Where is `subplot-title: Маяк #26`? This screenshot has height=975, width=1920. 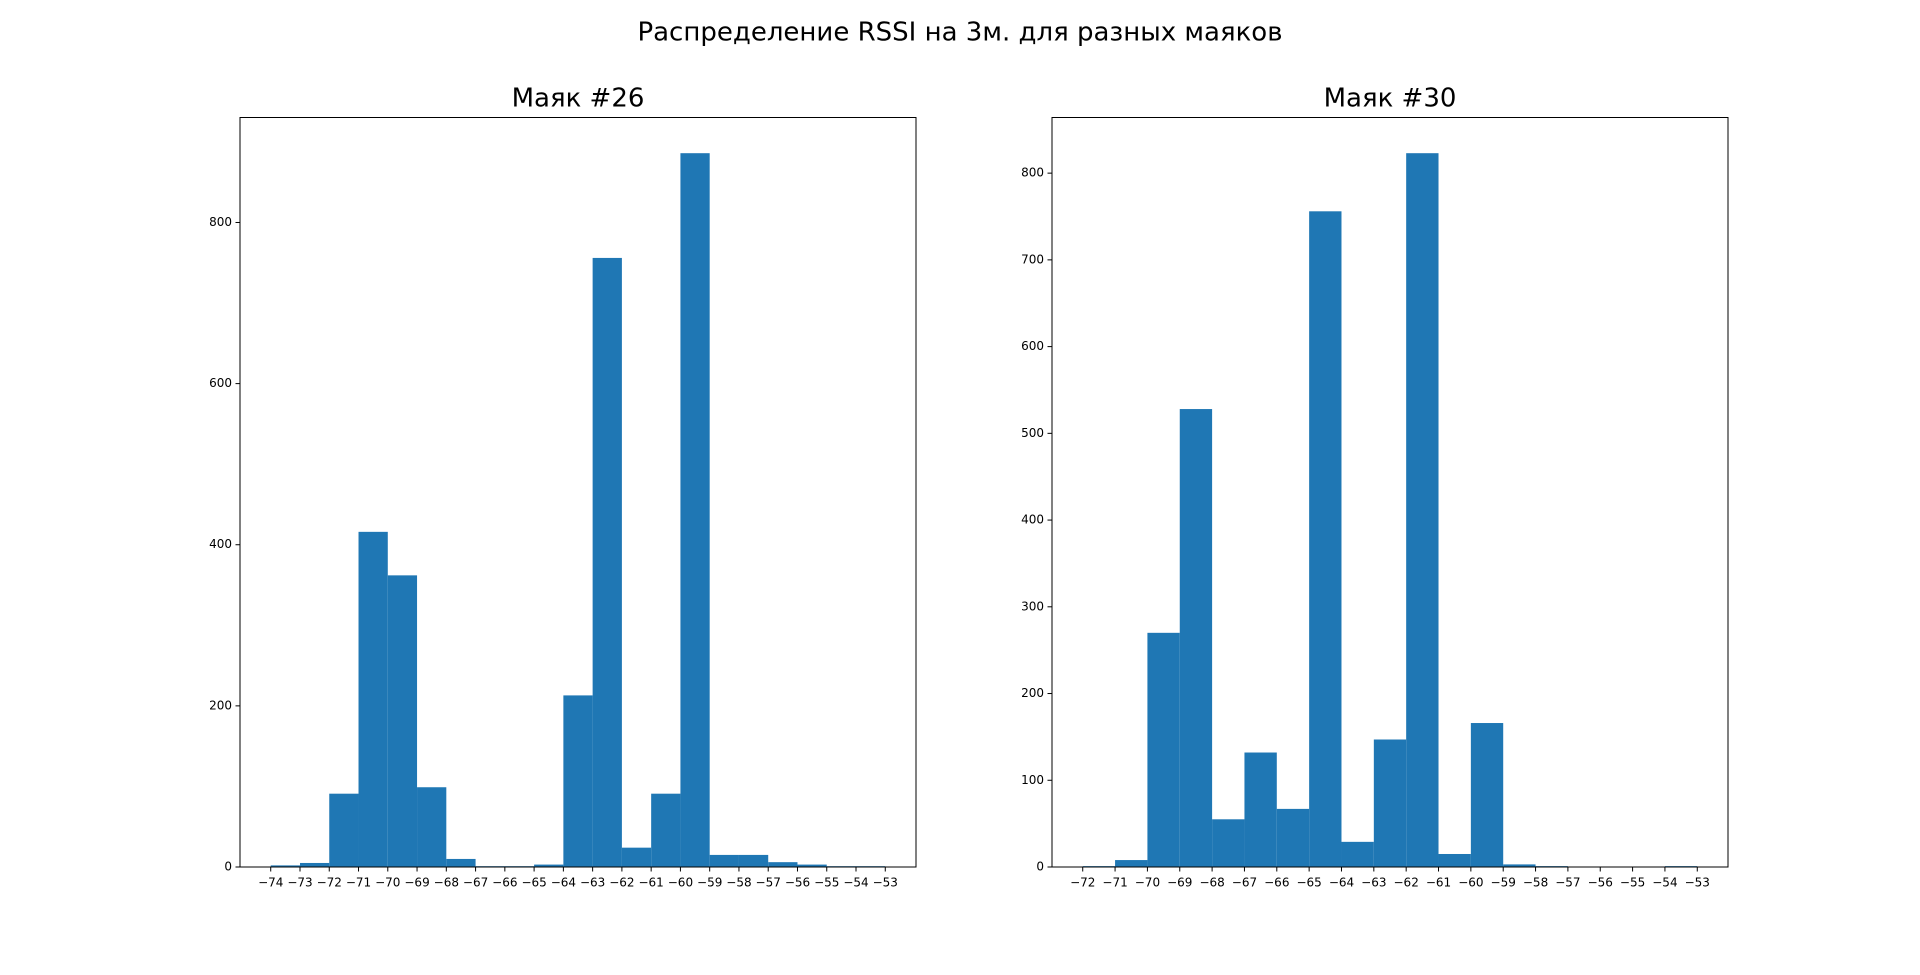
subplot-title: Маяк #26 is located at coordinates (578, 99).